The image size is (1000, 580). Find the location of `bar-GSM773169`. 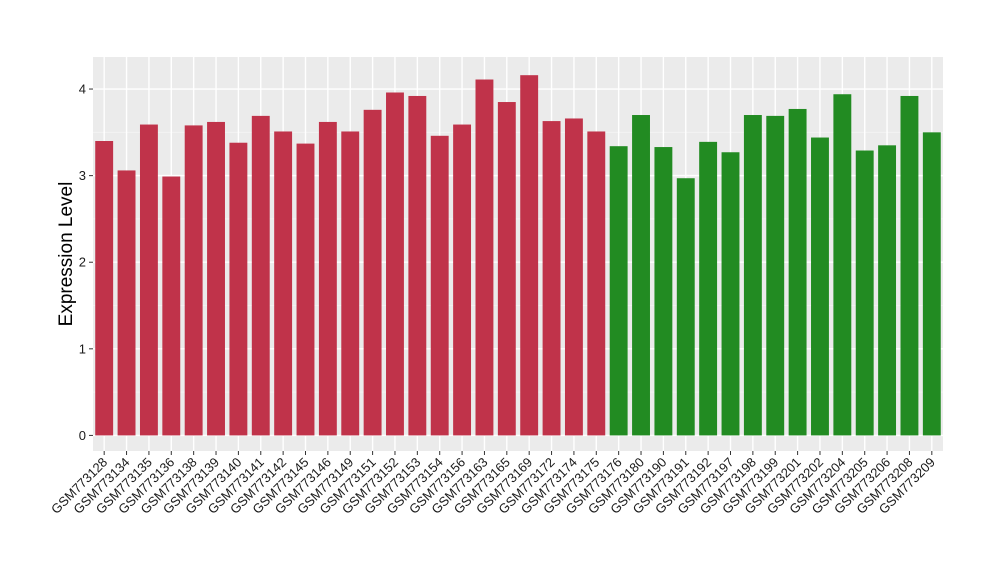

bar-GSM773169 is located at coordinates (529, 255).